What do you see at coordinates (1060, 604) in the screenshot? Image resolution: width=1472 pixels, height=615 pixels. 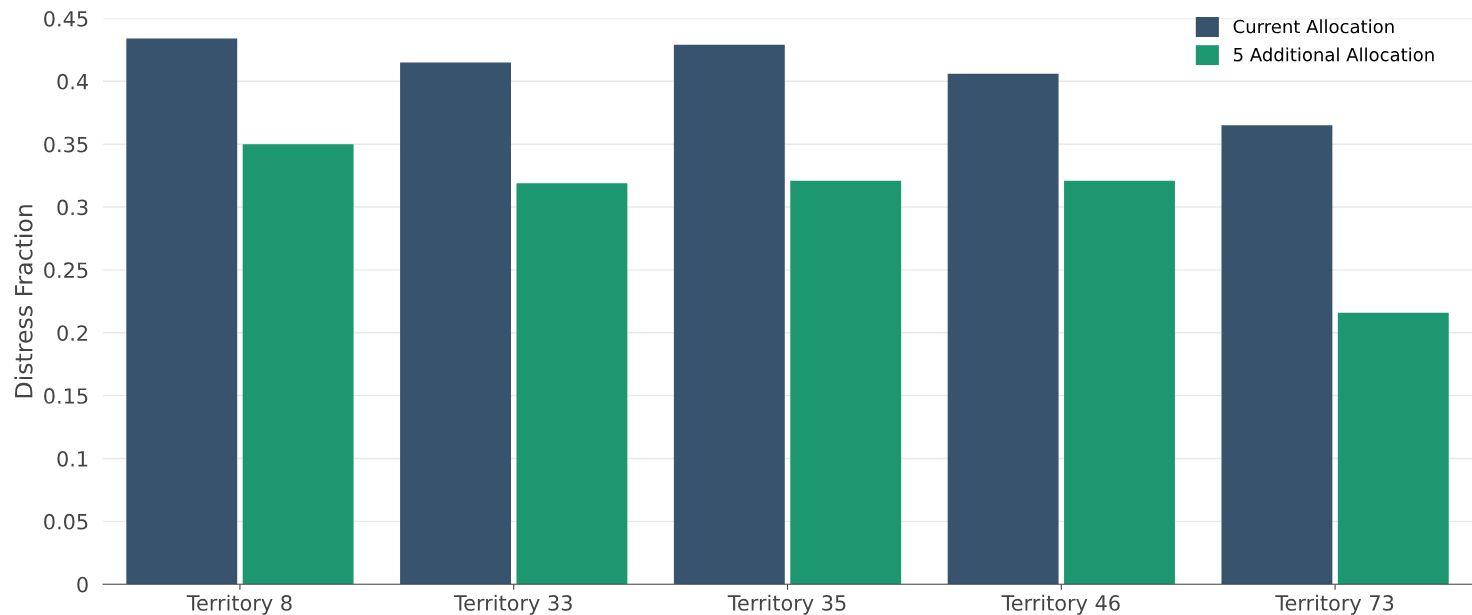 I see `x-tick-label: Territory 46` at bounding box center [1060, 604].